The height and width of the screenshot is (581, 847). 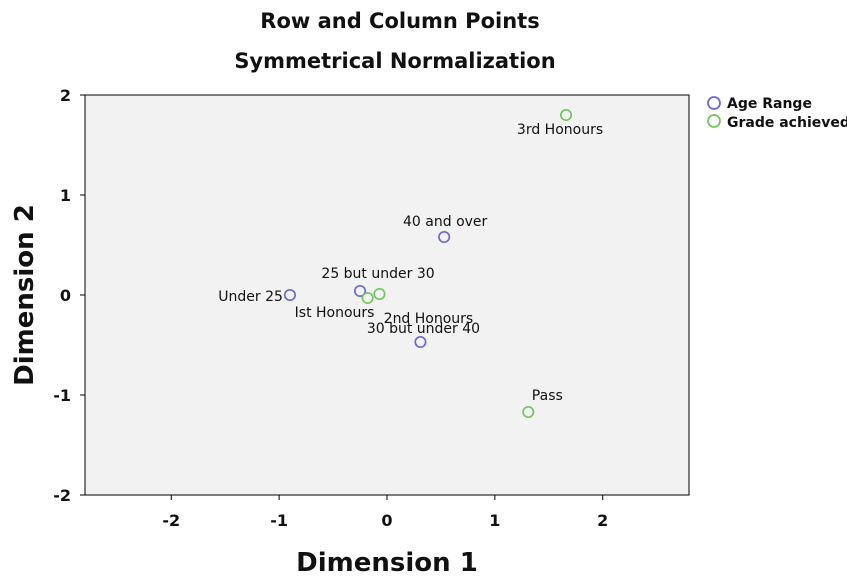 I want to click on x-tick-label-2: 0, so click(x=386, y=520).